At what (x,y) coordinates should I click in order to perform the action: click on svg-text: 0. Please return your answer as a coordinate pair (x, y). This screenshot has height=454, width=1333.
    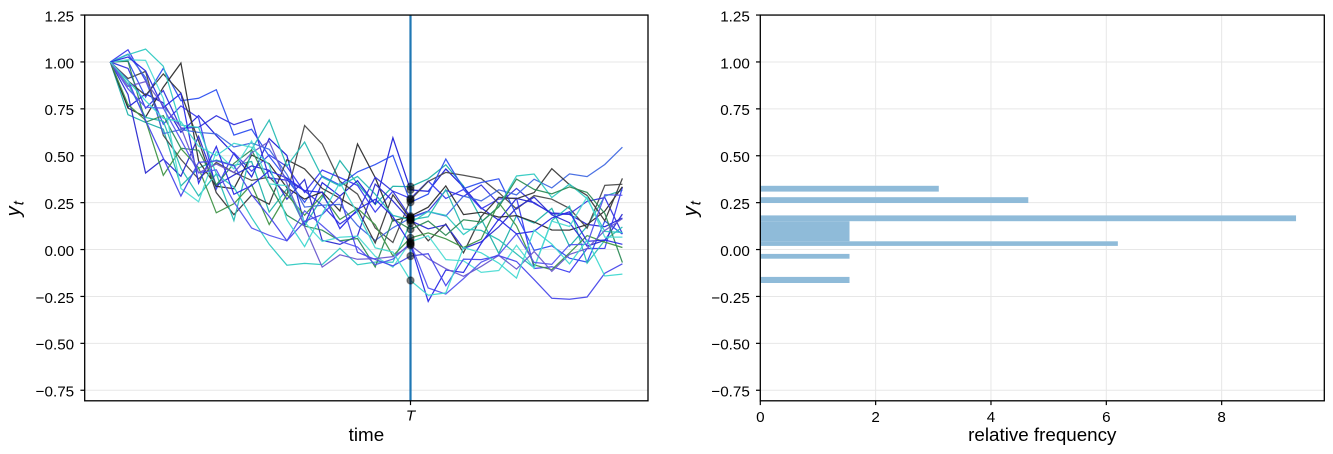
    Looking at the image, I should click on (760, 417).